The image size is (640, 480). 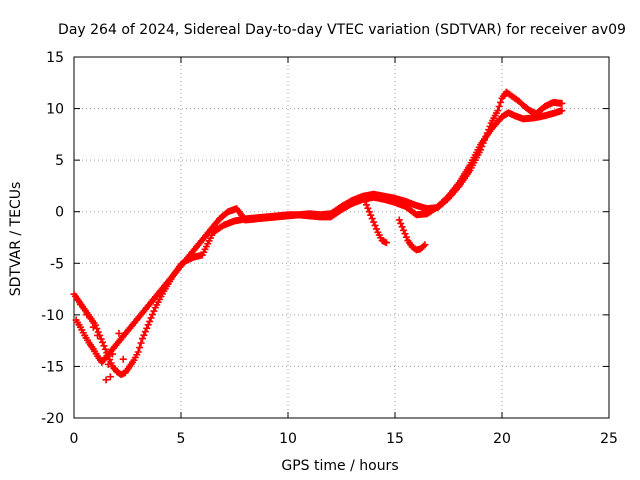 I want to click on x-tick-label: 15, so click(x=395, y=439).